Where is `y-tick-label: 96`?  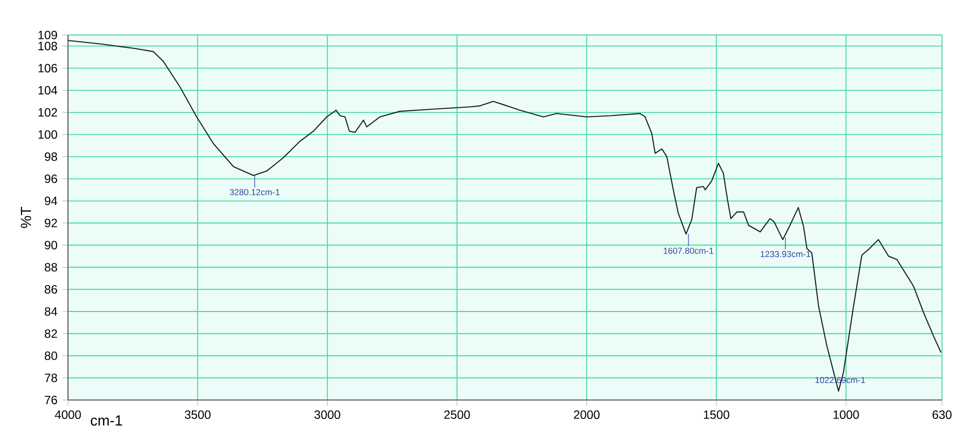
y-tick-label: 96 is located at coordinates (51, 179).